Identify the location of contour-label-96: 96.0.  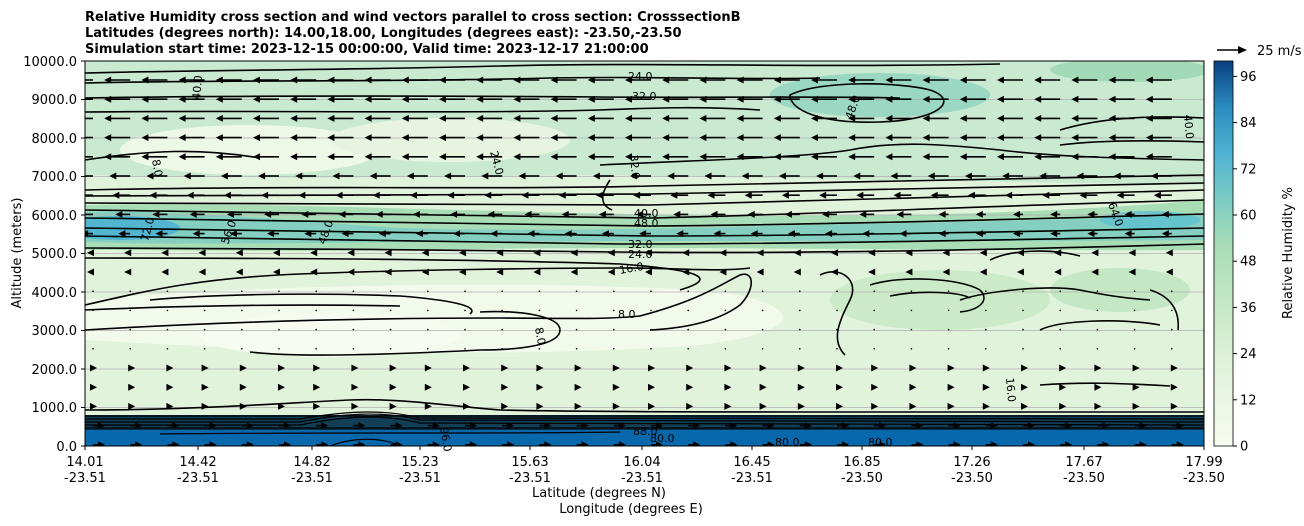
(445, 439).